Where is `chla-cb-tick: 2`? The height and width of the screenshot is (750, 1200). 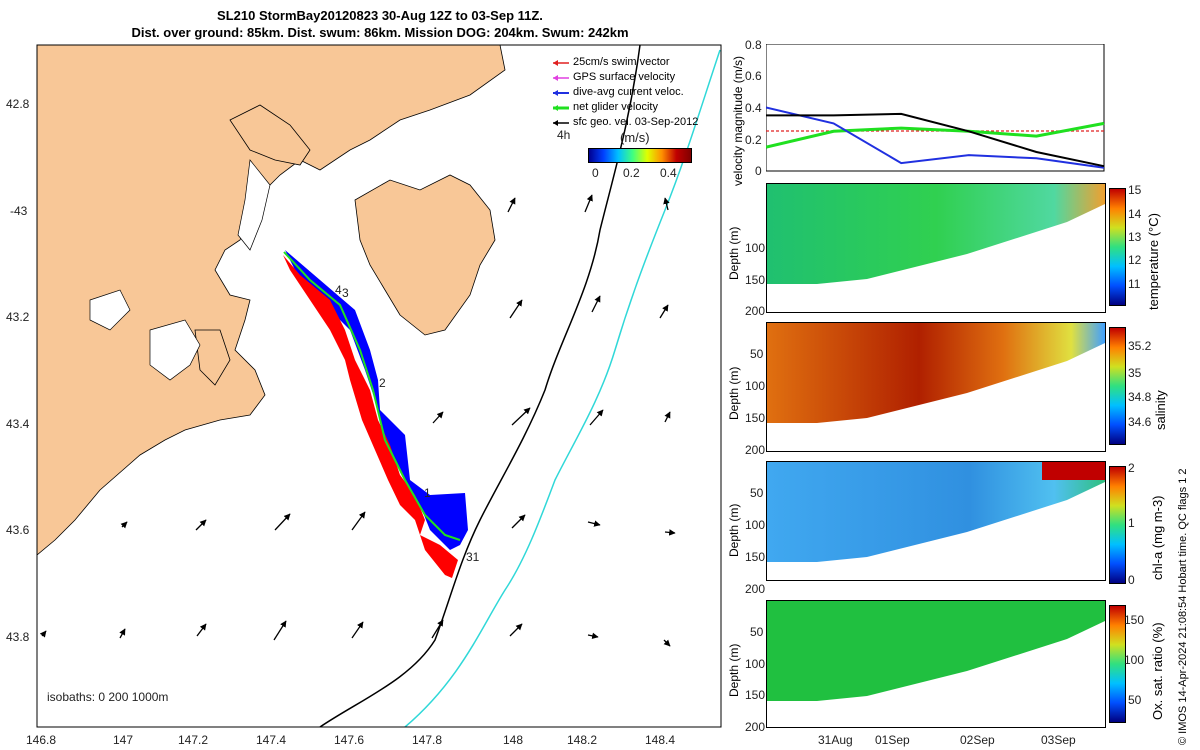 chla-cb-tick: 2 is located at coordinates (1131, 468).